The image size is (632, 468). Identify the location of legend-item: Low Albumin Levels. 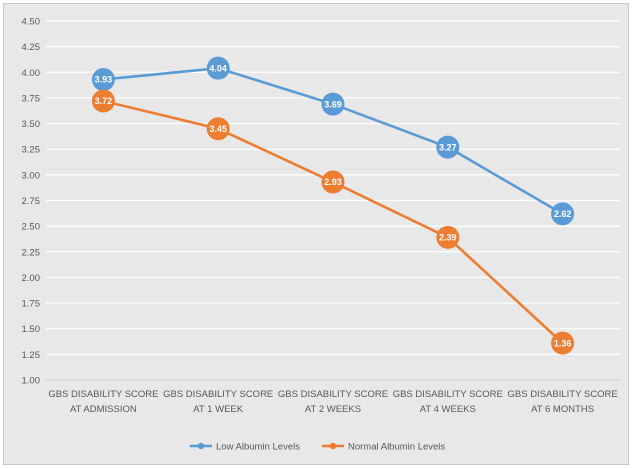
(245, 447).